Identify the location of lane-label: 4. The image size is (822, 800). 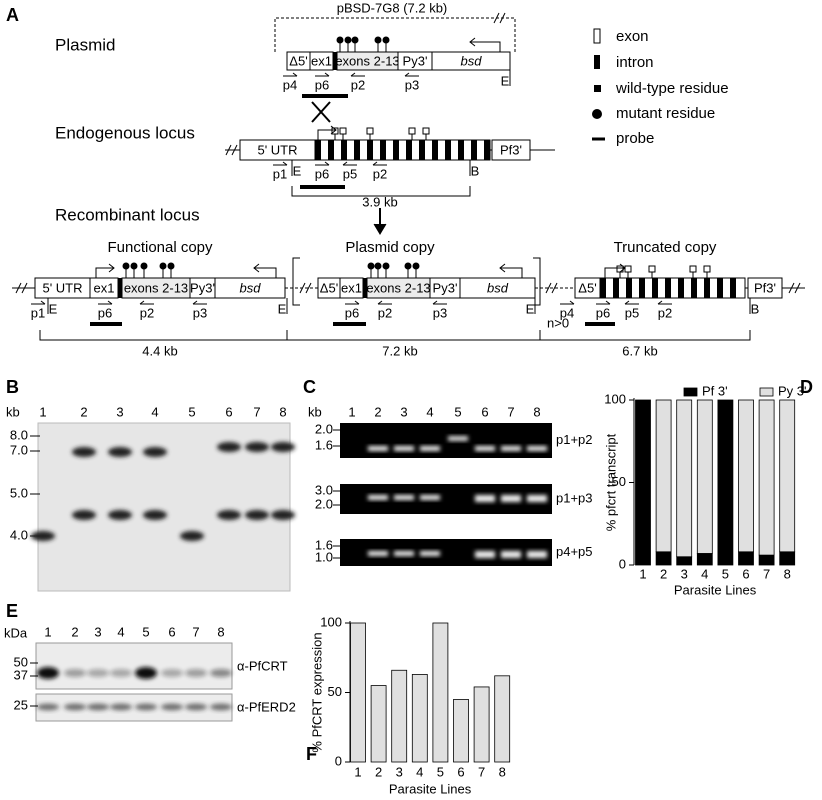
(154, 411).